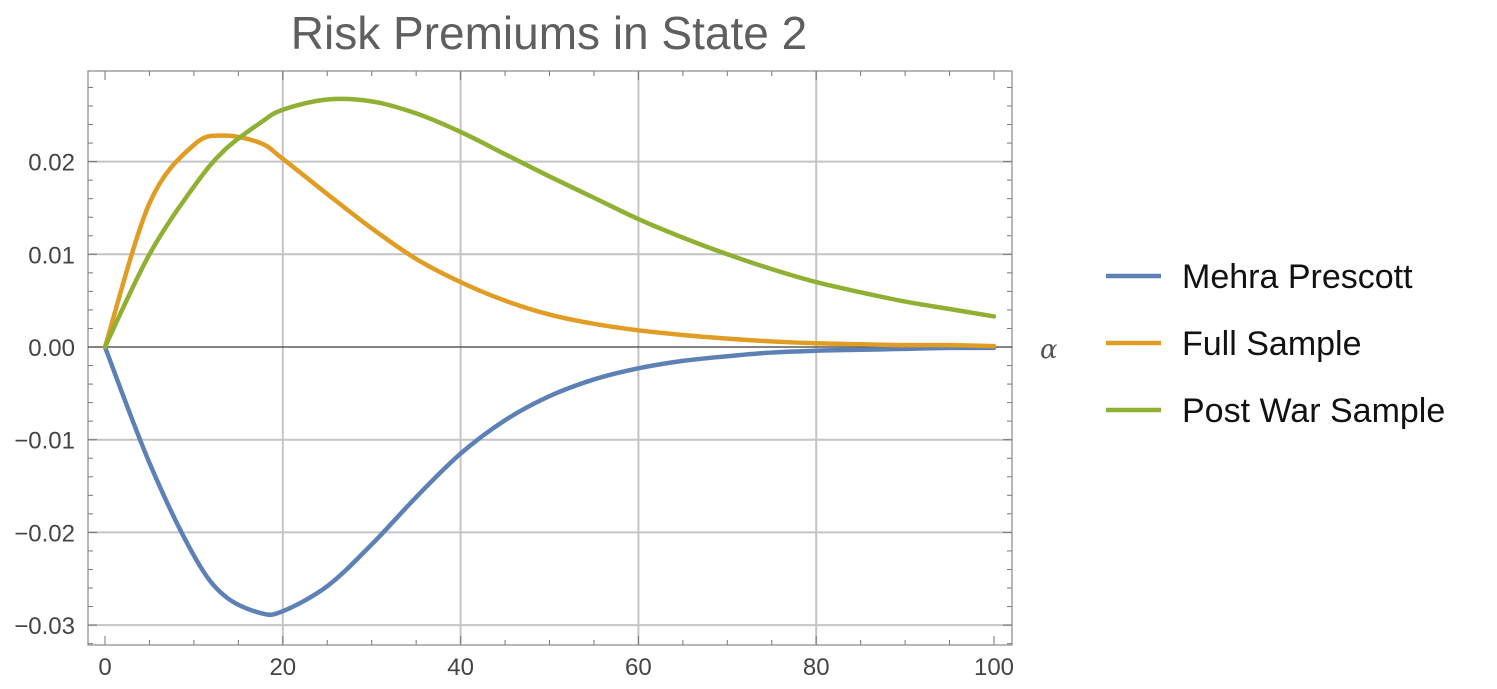 The image size is (1497, 689). What do you see at coordinates (44, 533) in the screenshot?
I see `y-tick-label: −0.02` at bounding box center [44, 533].